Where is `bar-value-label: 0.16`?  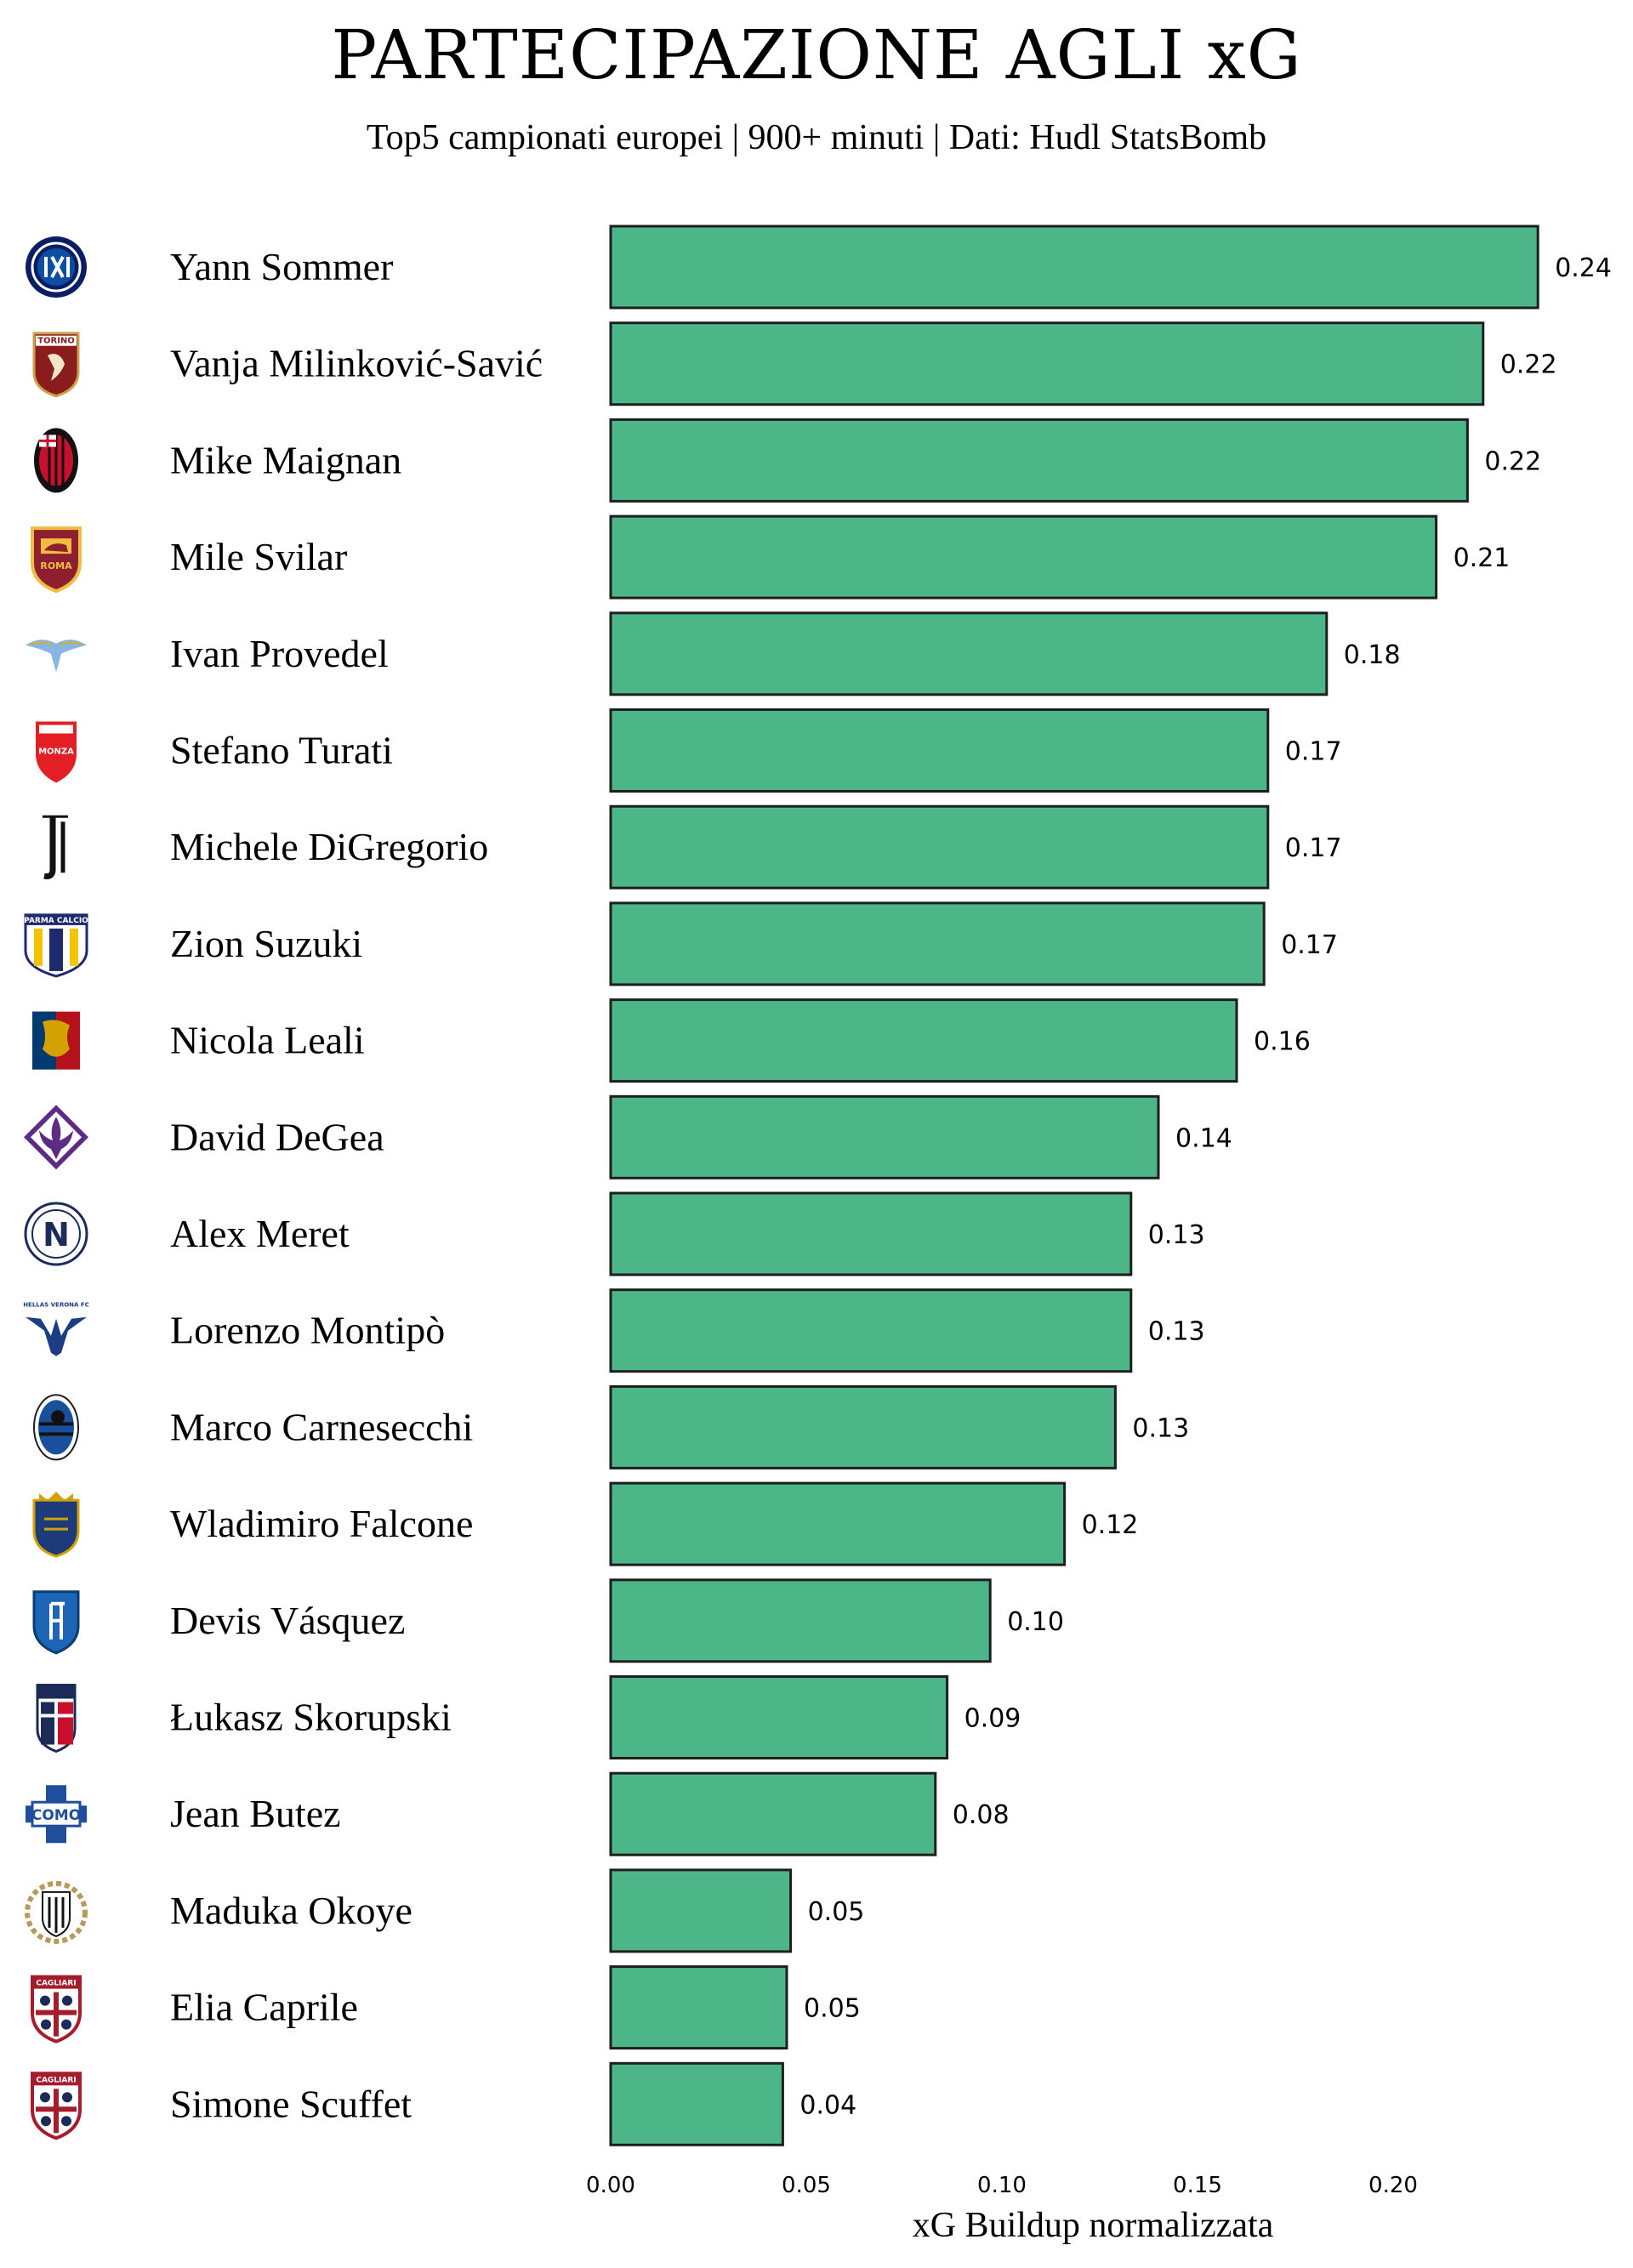 bar-value-label: 0.16 is located at coordinates (1282, 1042).